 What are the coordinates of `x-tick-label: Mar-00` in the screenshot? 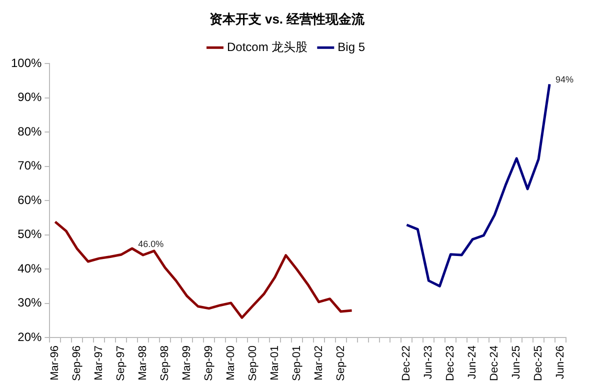 It's located at (230, 363).